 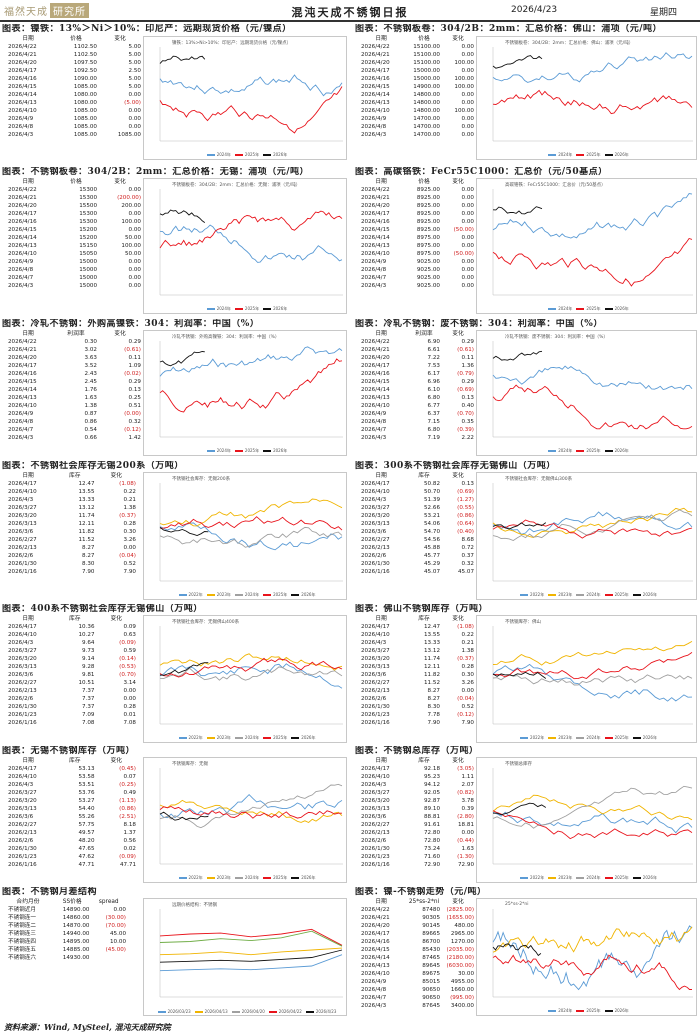 What do you see at coordinates (132, 414) in the screenshot?
I see `table-cell: (0.00)` at bounding box center [132, 414].